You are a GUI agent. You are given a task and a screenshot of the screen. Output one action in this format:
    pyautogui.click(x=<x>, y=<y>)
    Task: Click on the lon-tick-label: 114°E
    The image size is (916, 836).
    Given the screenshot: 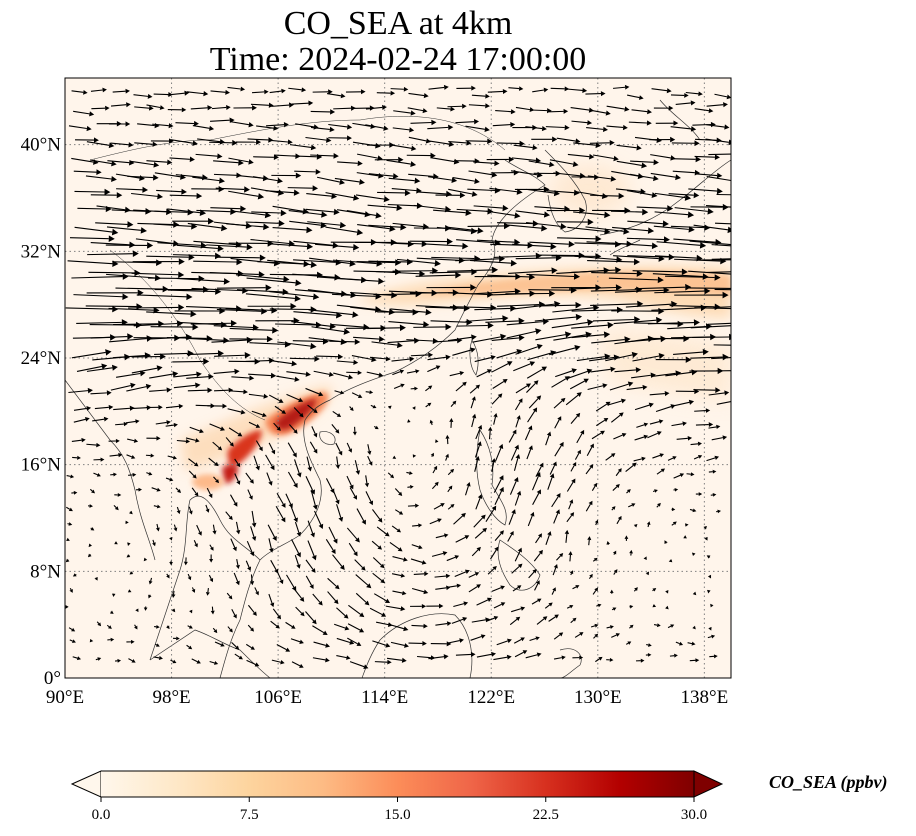 What is the action you would take?
    pyautogui.click(x=384, y=697)
    